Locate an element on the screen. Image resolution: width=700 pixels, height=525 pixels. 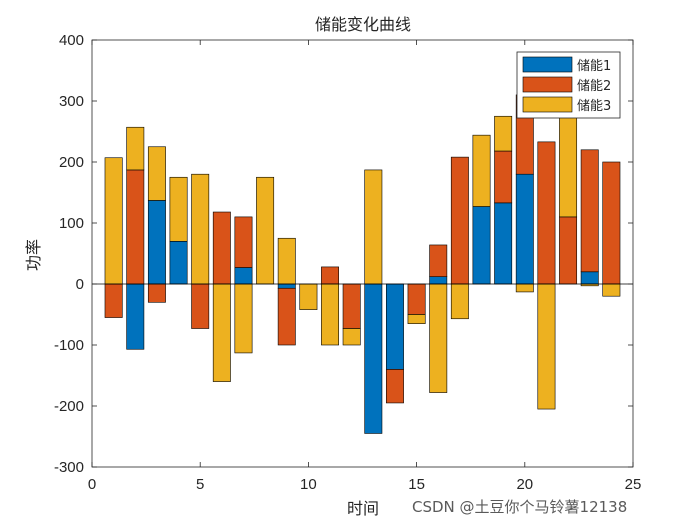
bar-s3-x3 is located at coordinates (156, 173).